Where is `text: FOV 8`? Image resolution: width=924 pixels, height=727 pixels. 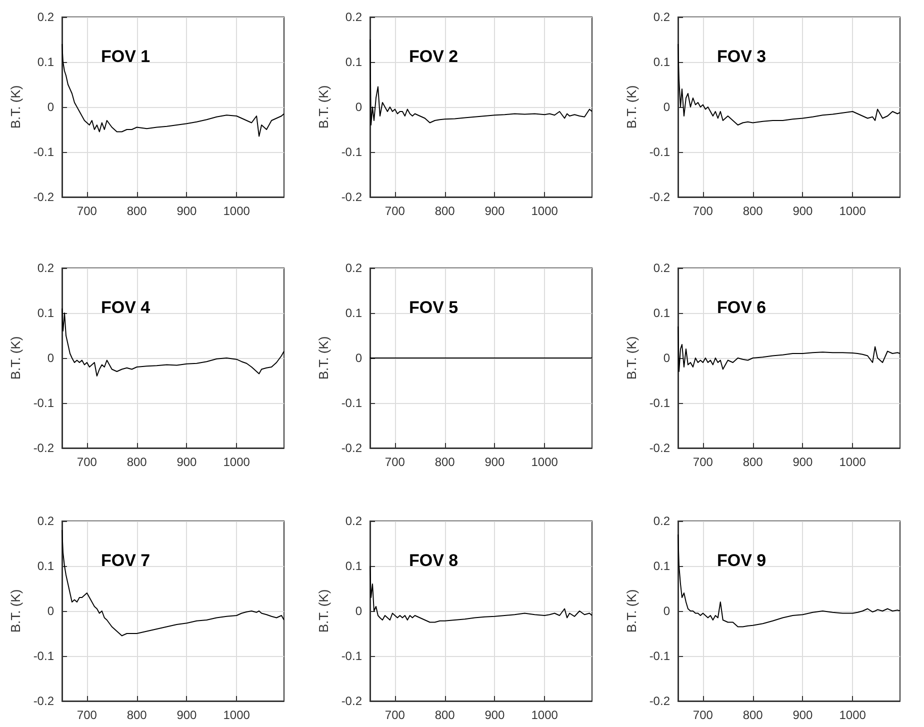 text: FOV 8 is located at coordinates (433, 560).